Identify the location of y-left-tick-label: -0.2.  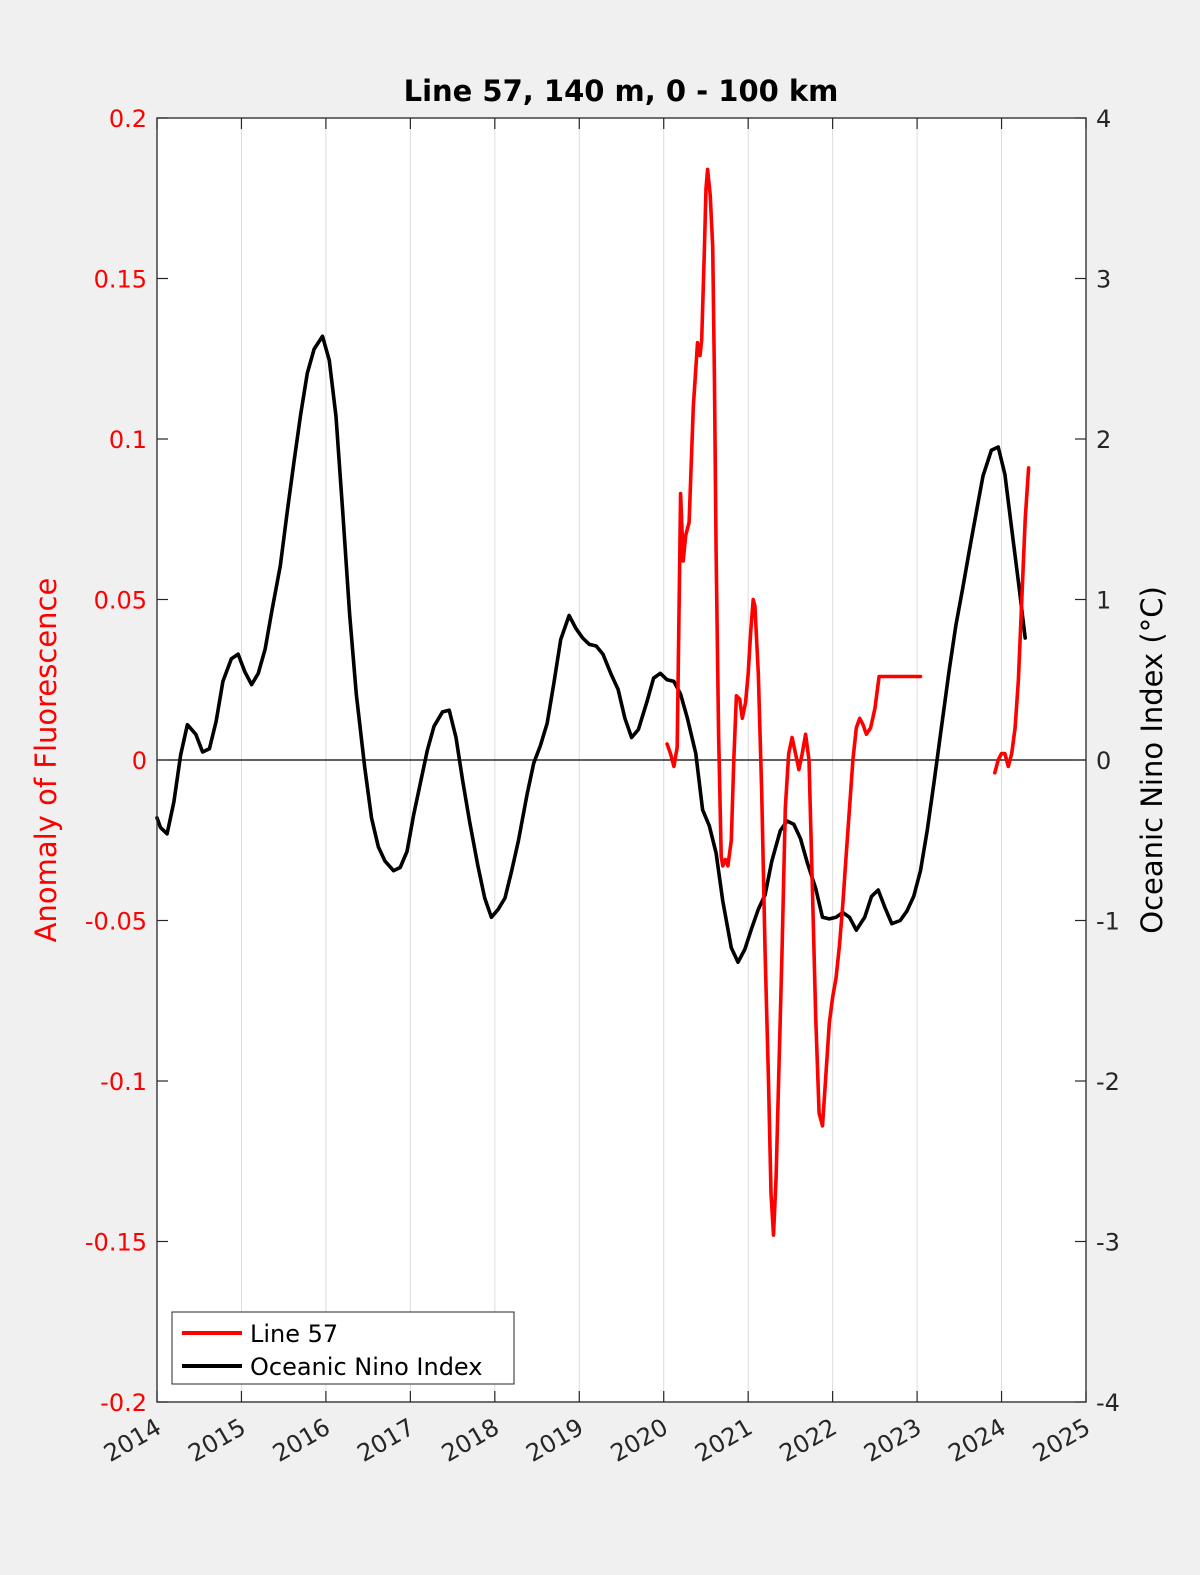
(123, 1403).